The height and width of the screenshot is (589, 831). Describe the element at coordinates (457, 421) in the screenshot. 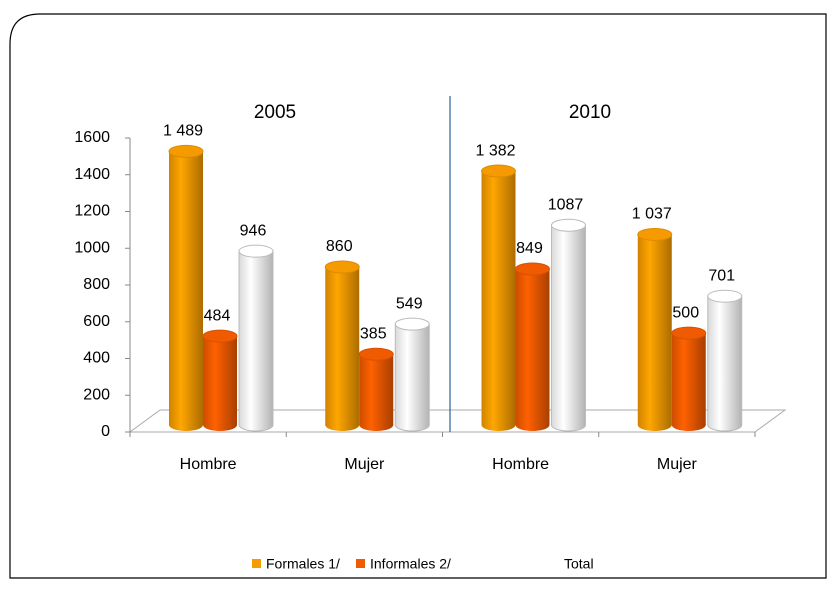

I see `floor` at that location.